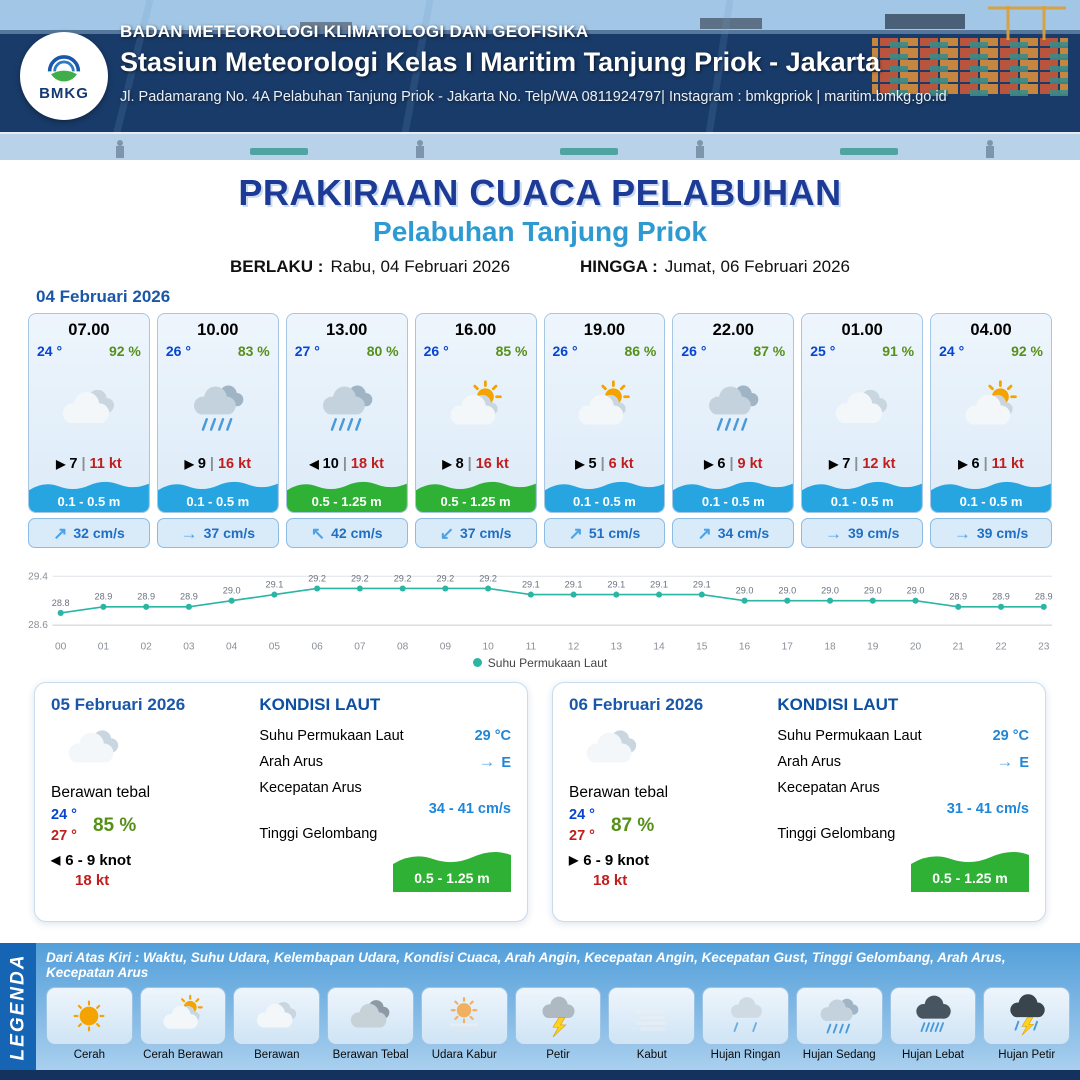 Image resolution: width=1080 pixels, height=1080 pixels. What do you see at coordinates (307, 351) in the screenshot?
I see `temperature: 27 °` at bounding box center [307, 351].